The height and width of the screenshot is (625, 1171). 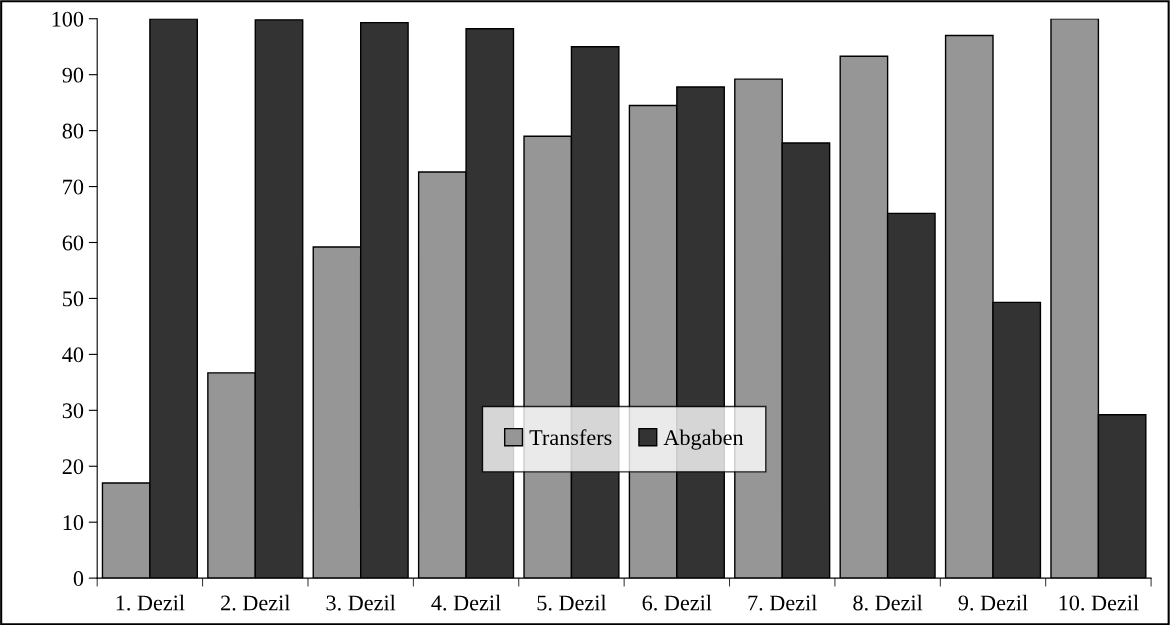 What do you see at coordinates (466, 602) in the screenshot?
I see `x-tick-label: 4. Dezil` at bounding box center [466, 602].